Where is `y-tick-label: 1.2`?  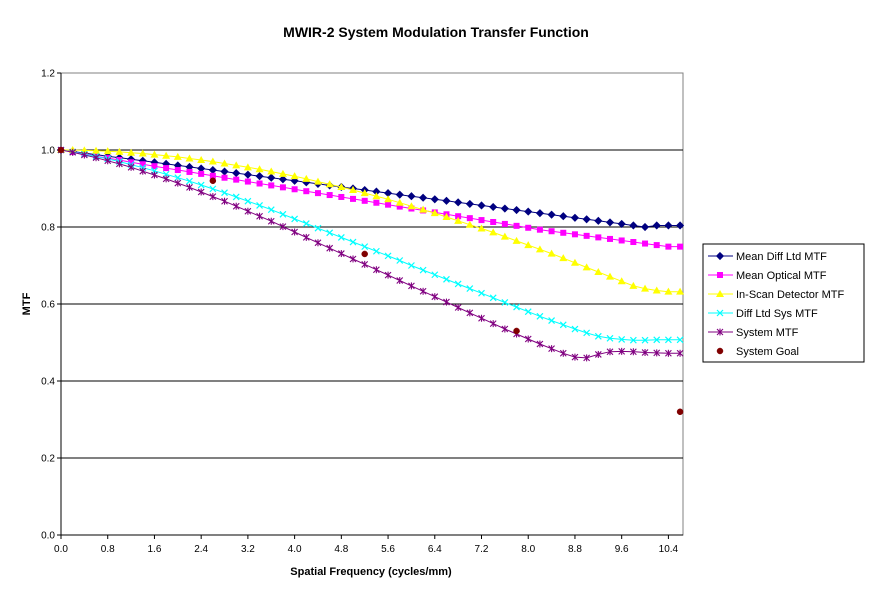 y-tick-label: 1.2 is located at coordinates (48, 74).